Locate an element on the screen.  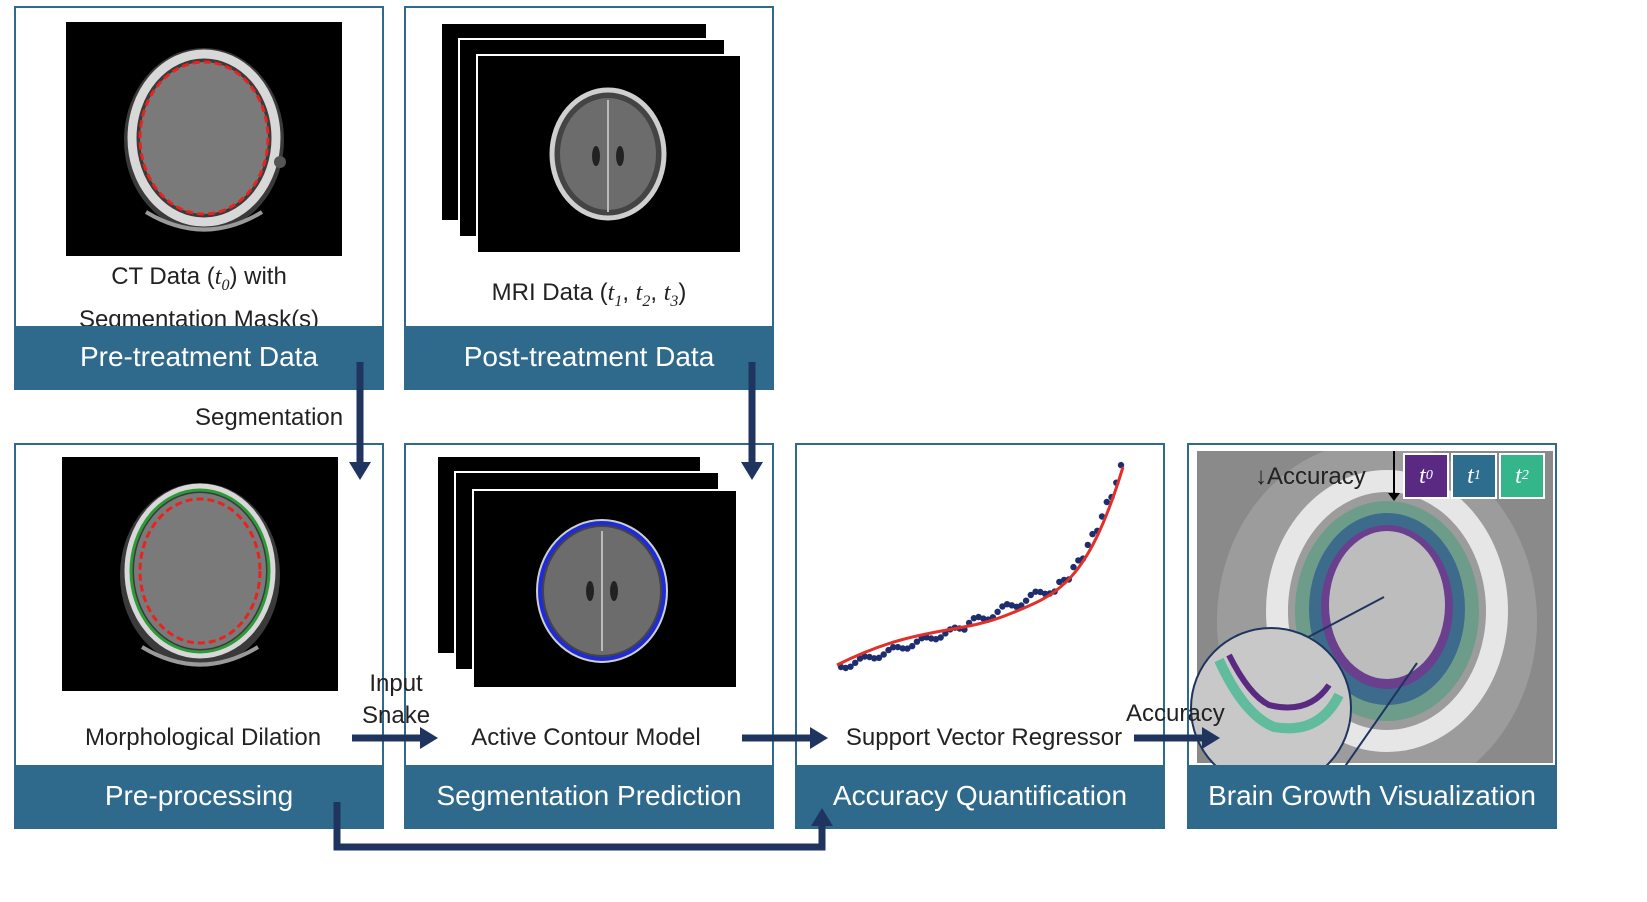
svr-plot is located at coordinates (980, 566).